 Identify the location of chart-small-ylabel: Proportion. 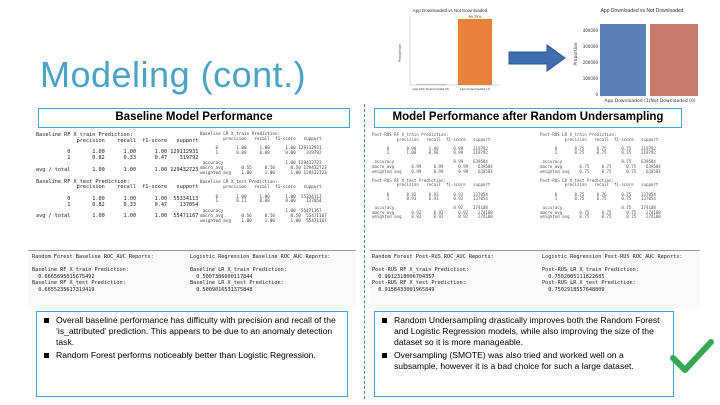
(400, 53).